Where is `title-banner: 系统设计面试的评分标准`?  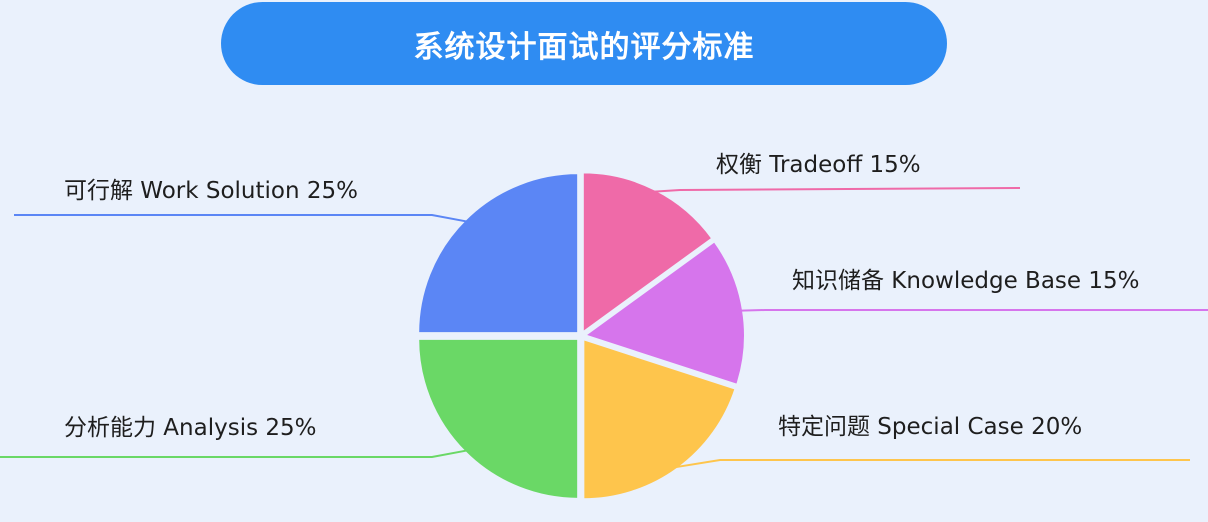
title-banner: 系统设计面试的评分标准 is located at coordinates (584, 43).